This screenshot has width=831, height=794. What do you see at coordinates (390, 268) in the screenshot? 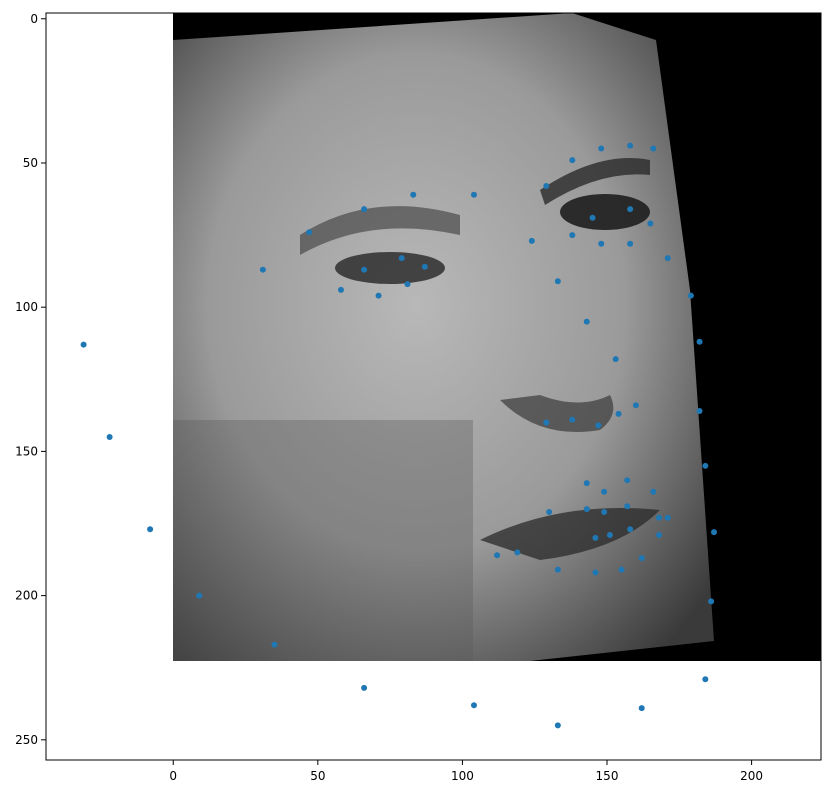
I see `left-eye-shade` at bounding box center [390, 268].